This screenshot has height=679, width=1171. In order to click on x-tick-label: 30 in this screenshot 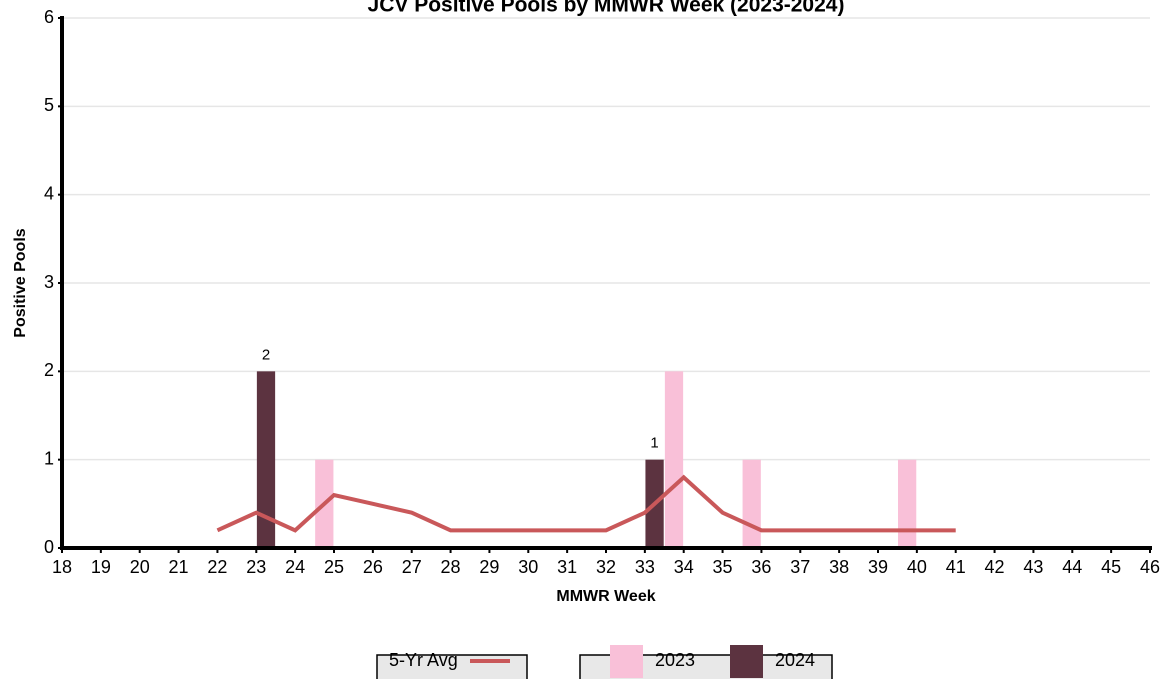, I will do `click(528, 567)`.